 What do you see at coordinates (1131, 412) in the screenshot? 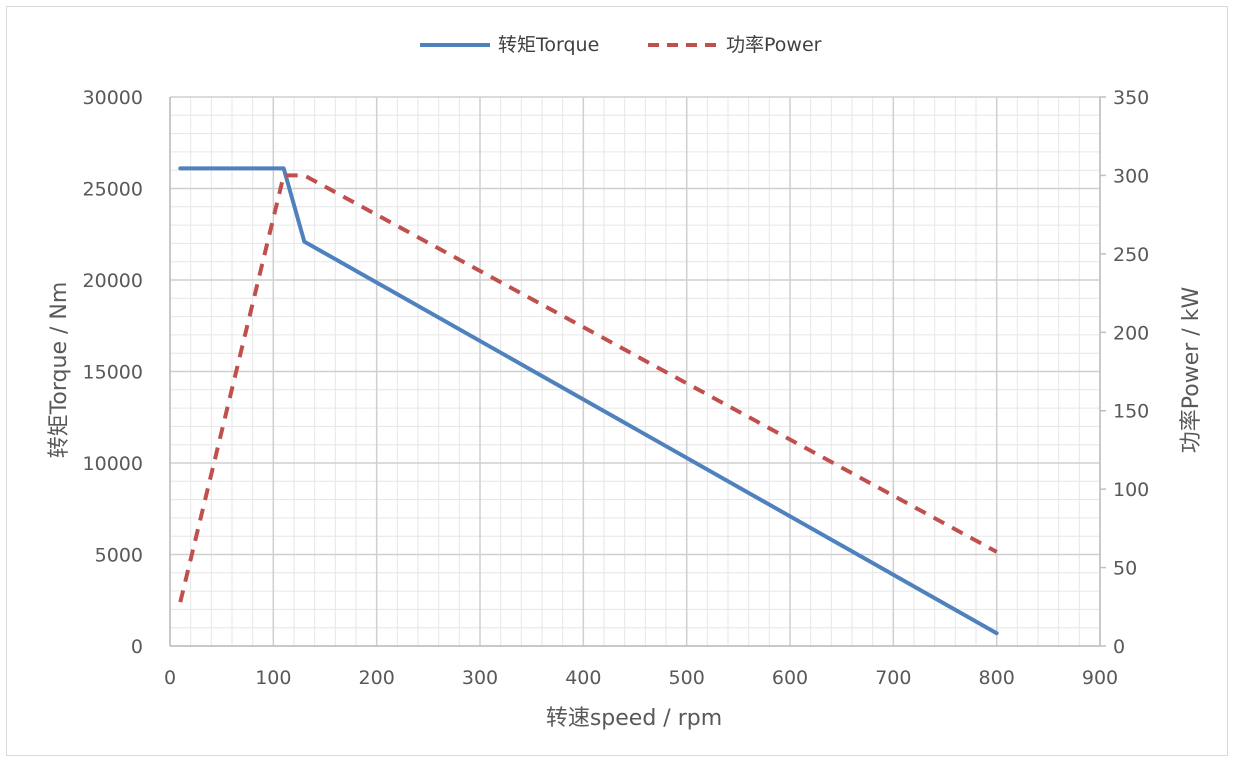
I see `y2-tick-label: 150` at bounding box center [1131, 412].